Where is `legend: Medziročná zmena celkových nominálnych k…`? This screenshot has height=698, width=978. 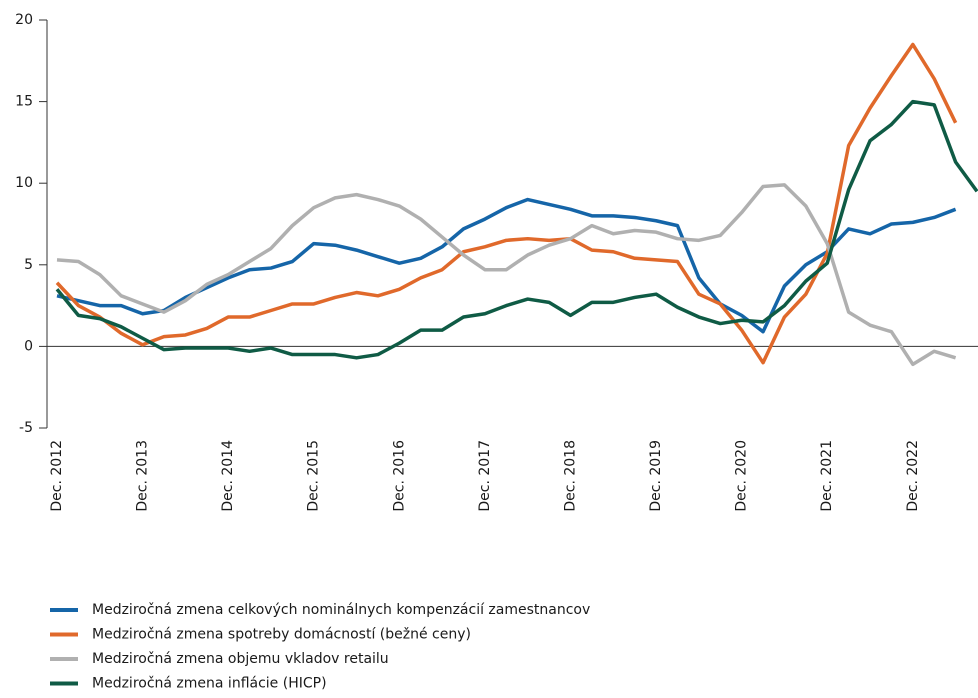 legend: Medziročná zmena celkových nominálnych k… is located at coordinates (320, 647).